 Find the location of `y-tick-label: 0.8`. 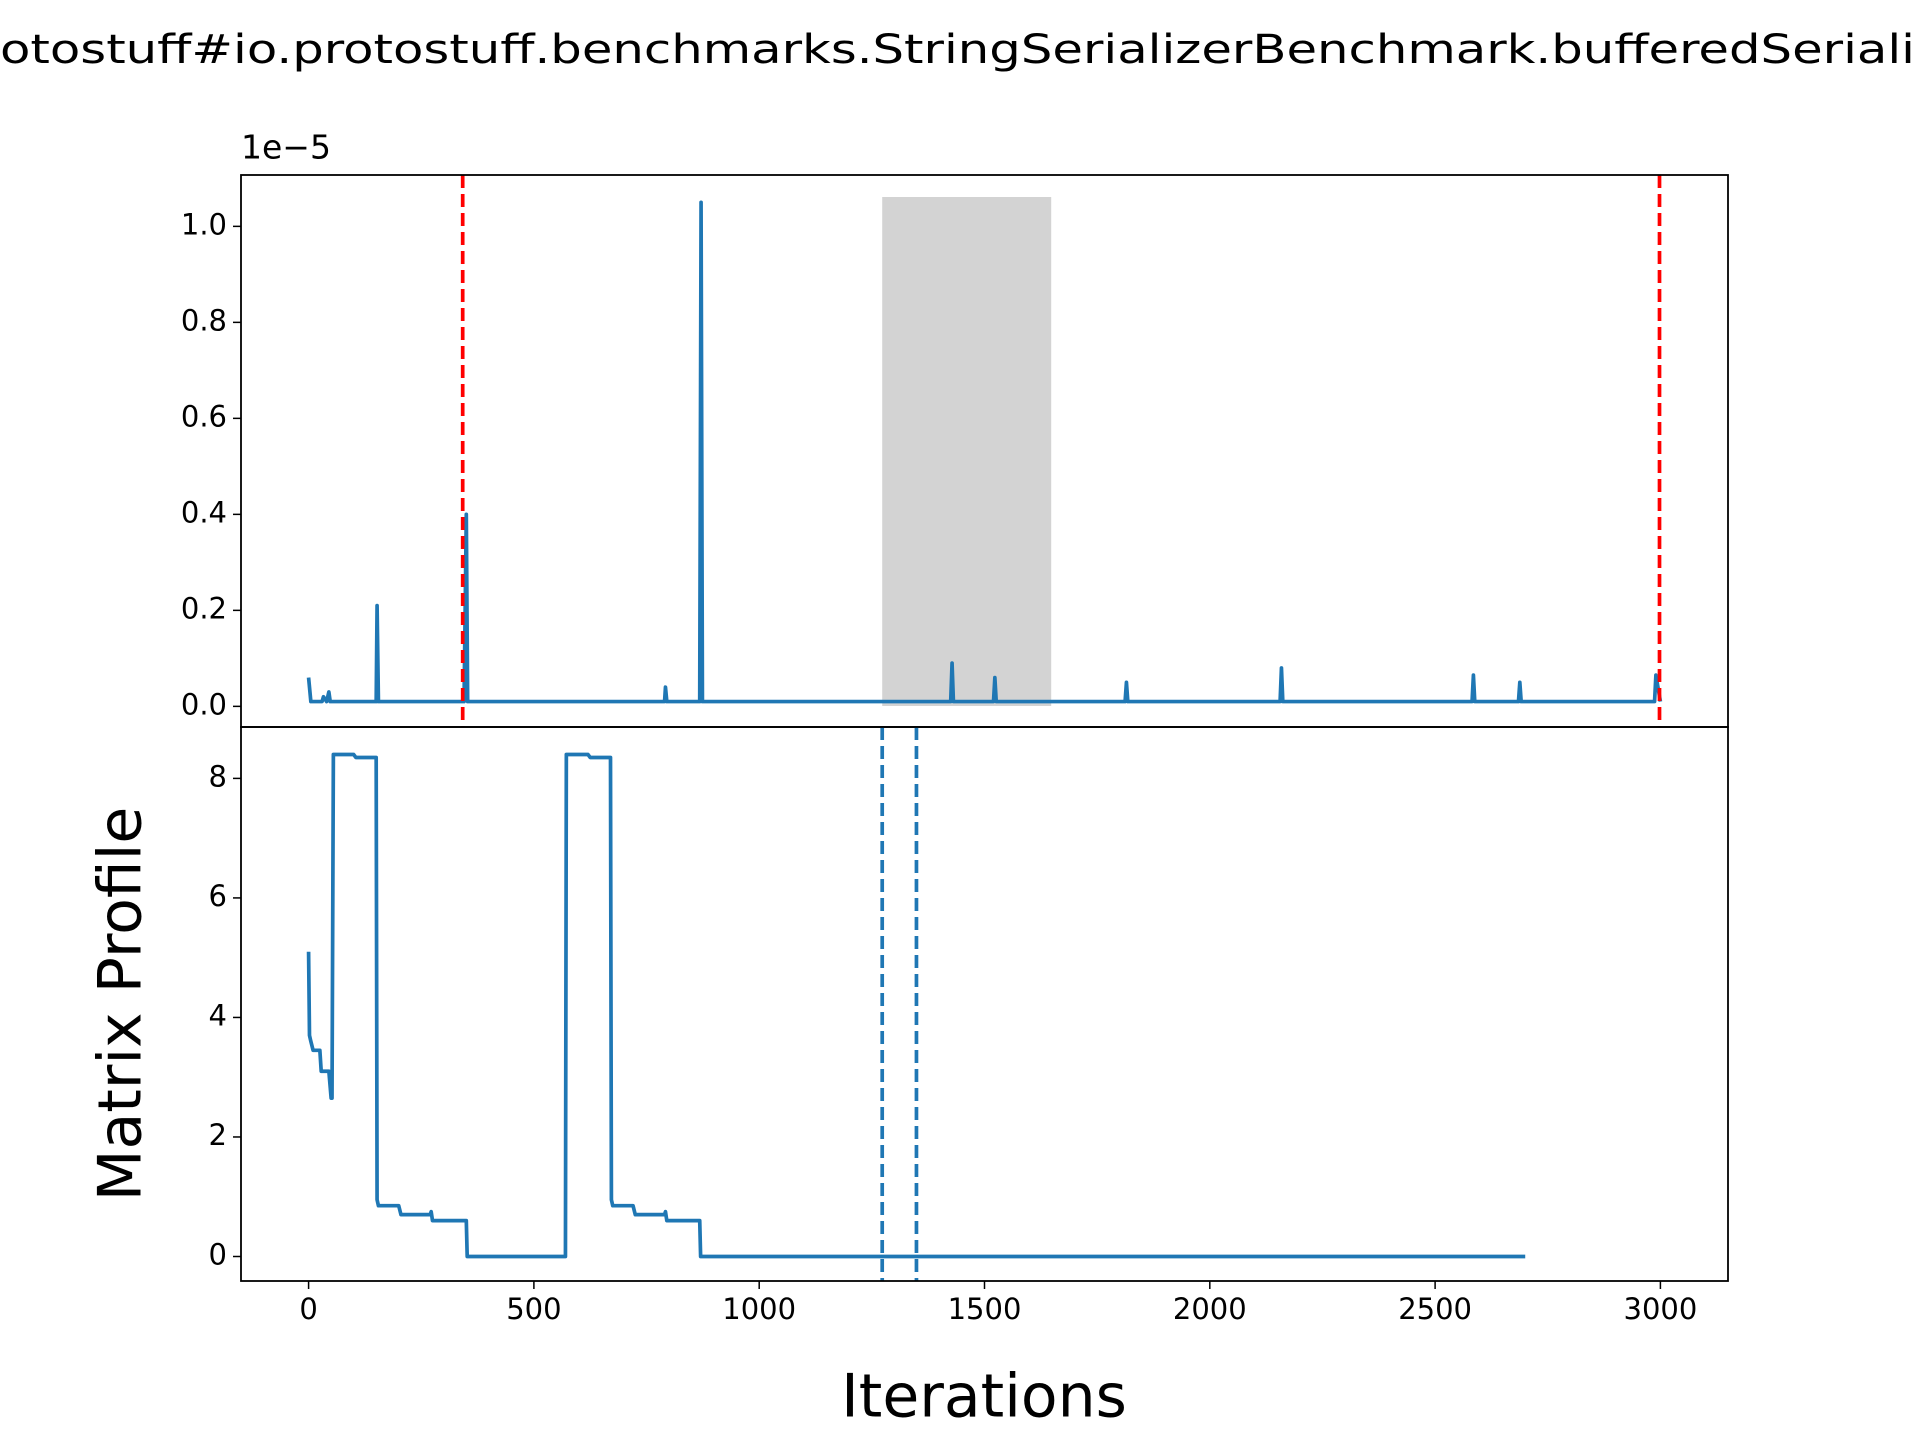

y-tick-label: 0.8 is located at coordinates (204, 320).